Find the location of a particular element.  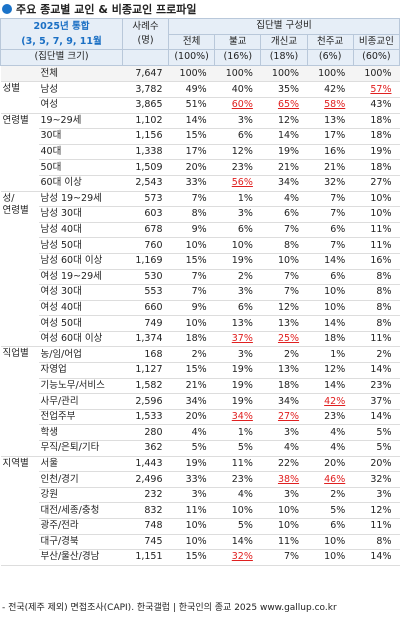

sample-count: 1,127 is located at coordinates (145, 370).